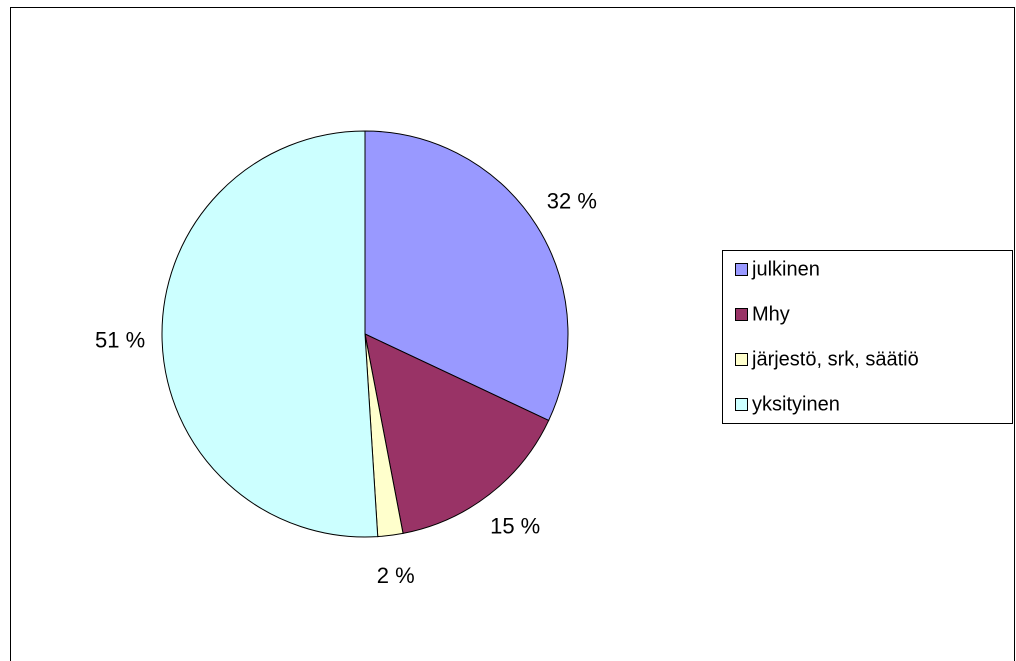  I want to click on legend-box, so click(867, 337).